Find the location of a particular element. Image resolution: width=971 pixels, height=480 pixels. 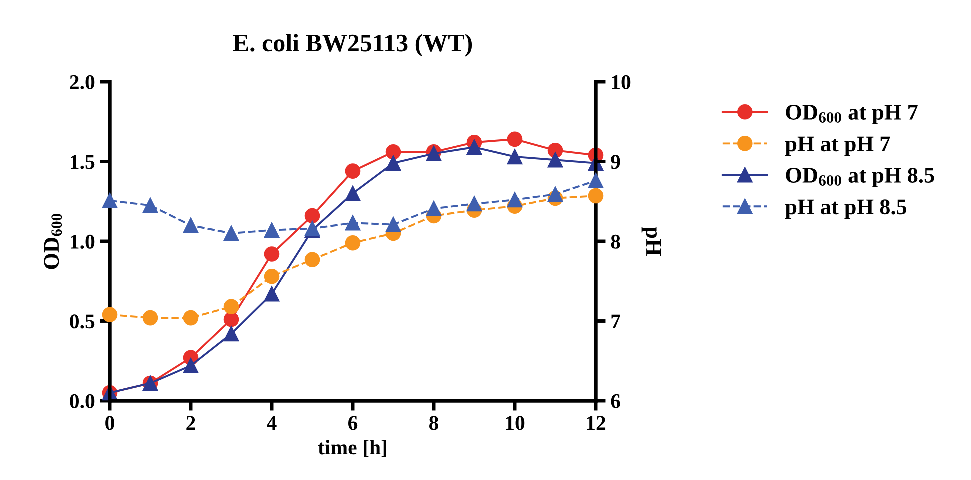

chart-title: E. coli BW25113 (WT) is located at coordinates (352, 45).